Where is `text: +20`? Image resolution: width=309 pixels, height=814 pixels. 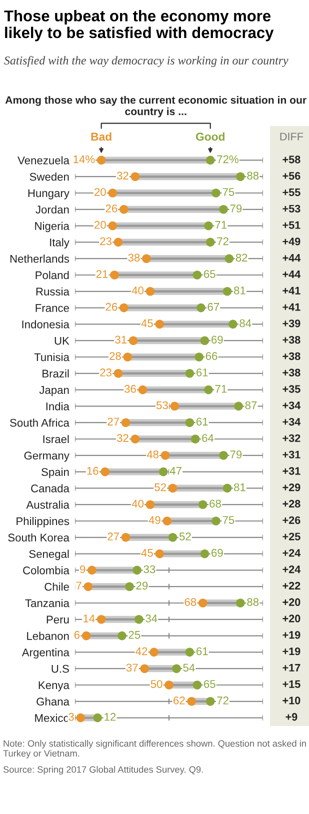
text: +20 is located at coordinates (291, 602).